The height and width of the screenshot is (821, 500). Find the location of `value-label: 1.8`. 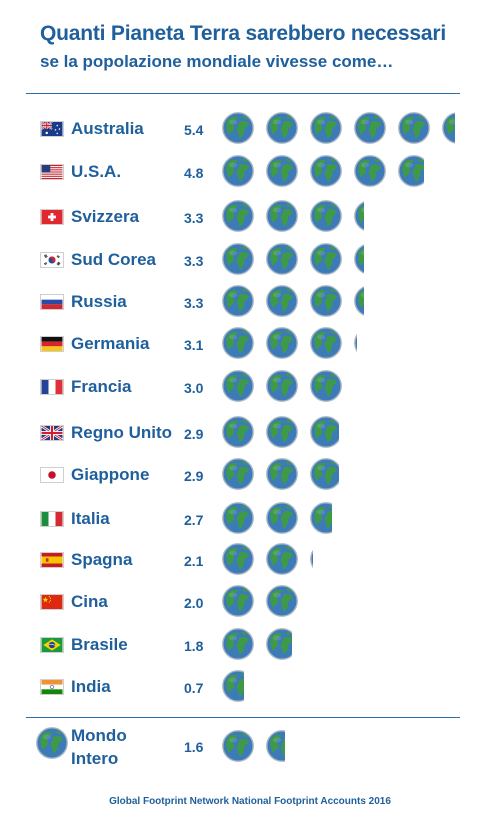

value-label: 1.8 is located at coordinates (194, 646).